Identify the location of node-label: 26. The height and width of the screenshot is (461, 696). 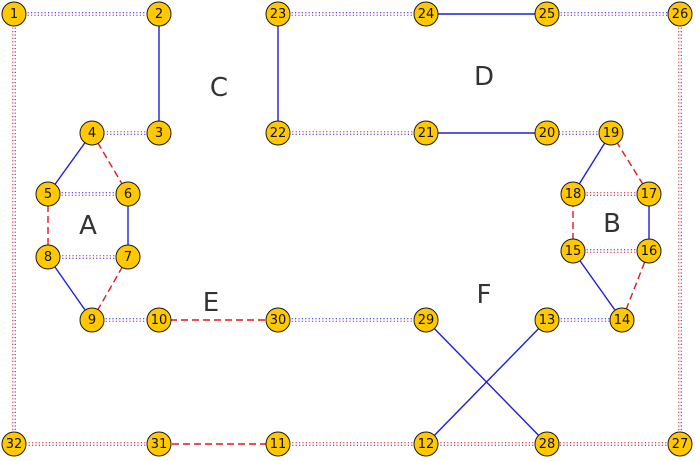
(680, 14).